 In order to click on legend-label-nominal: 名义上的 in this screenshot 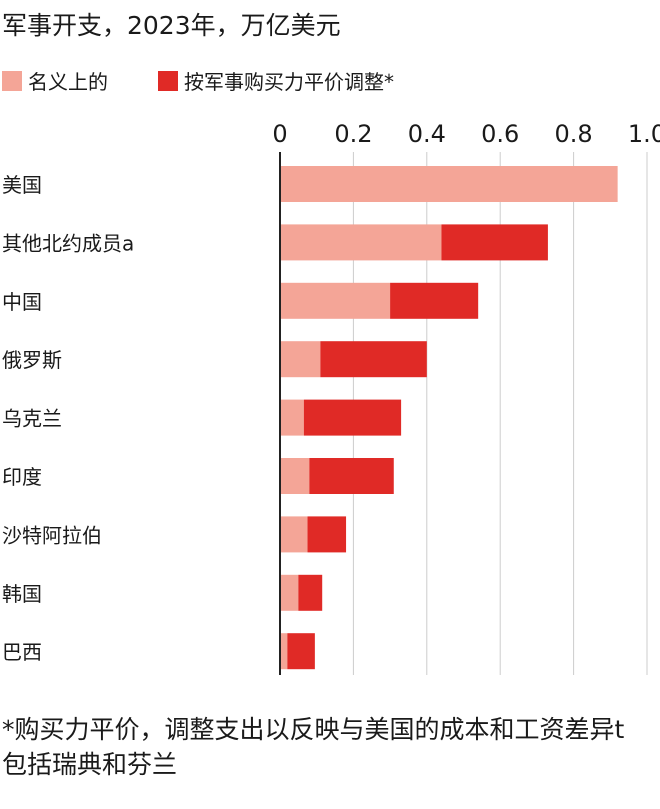, I will do `click(68, 82)`.